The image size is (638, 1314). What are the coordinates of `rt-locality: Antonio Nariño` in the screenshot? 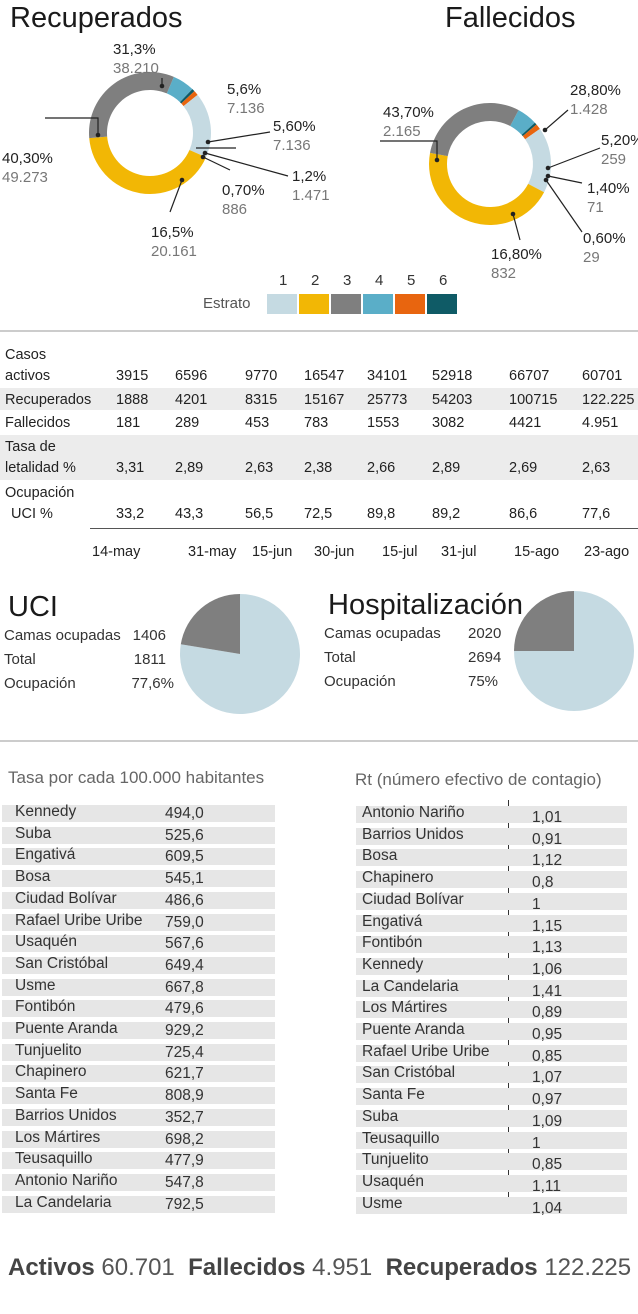 It's located at (413, 812).